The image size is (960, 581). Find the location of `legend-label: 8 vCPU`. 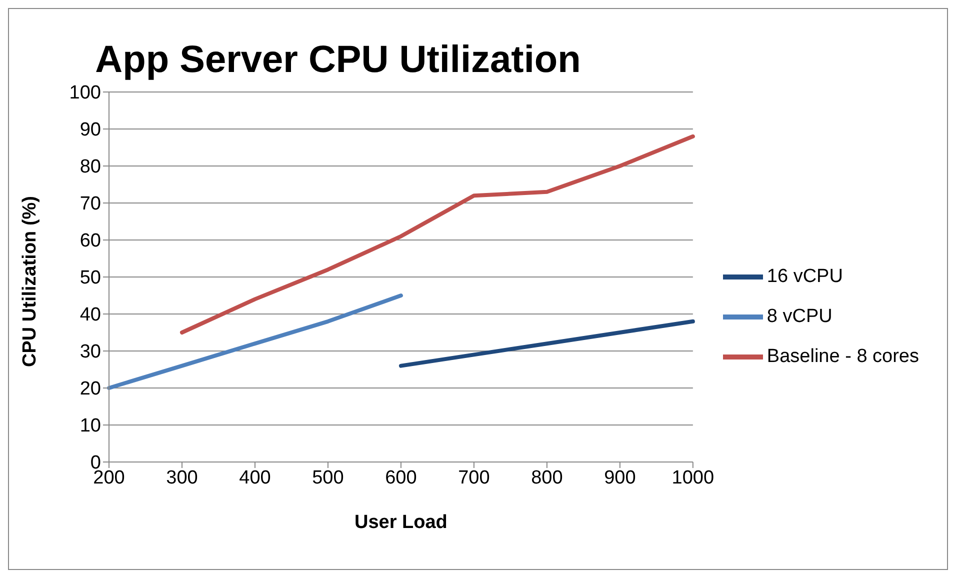

legend-label: 8 vCPU is located at coordinates (799, 316).